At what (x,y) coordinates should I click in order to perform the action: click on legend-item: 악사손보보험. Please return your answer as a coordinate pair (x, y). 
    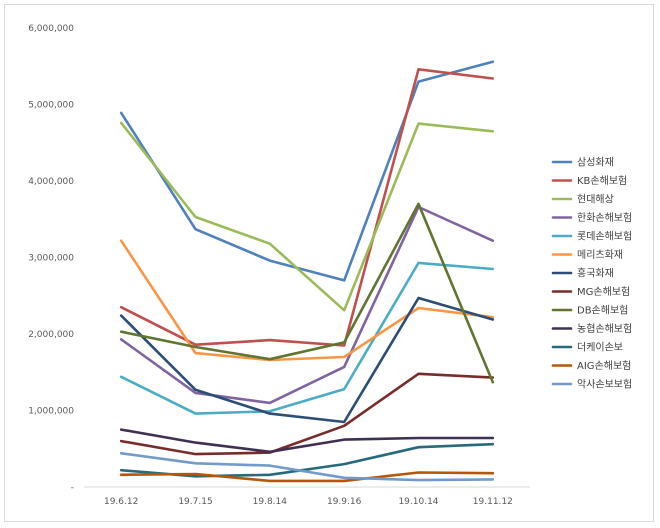
    Looking at the image, I should click on (591, 385).